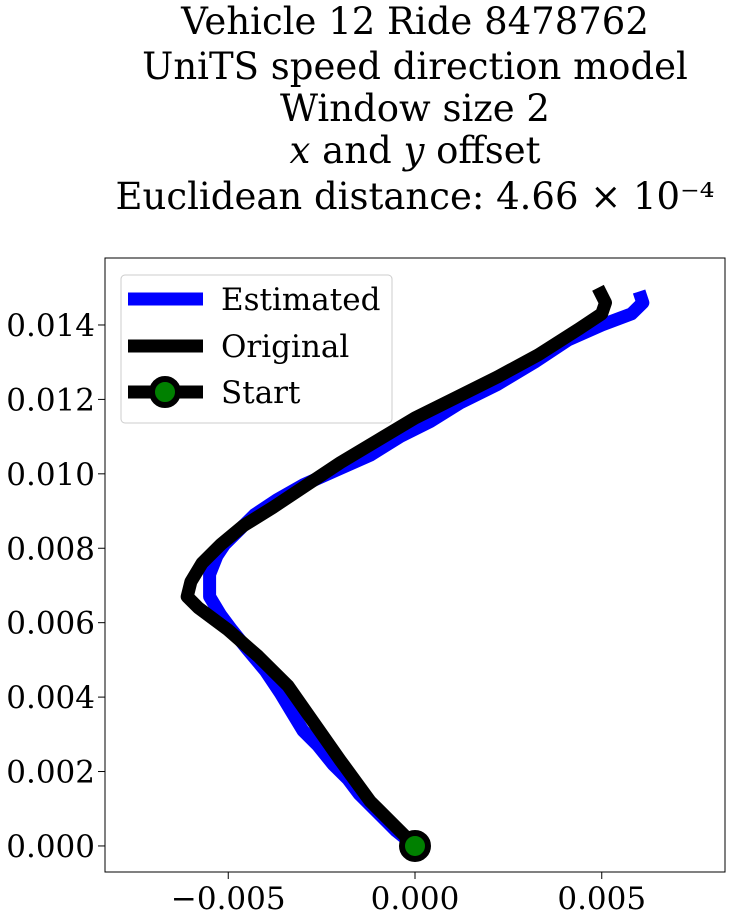  What do you see at coordinates (50, 773) in the screenshot?
I see `y-tick-label: 0.002` at bounding box center [50, 773].